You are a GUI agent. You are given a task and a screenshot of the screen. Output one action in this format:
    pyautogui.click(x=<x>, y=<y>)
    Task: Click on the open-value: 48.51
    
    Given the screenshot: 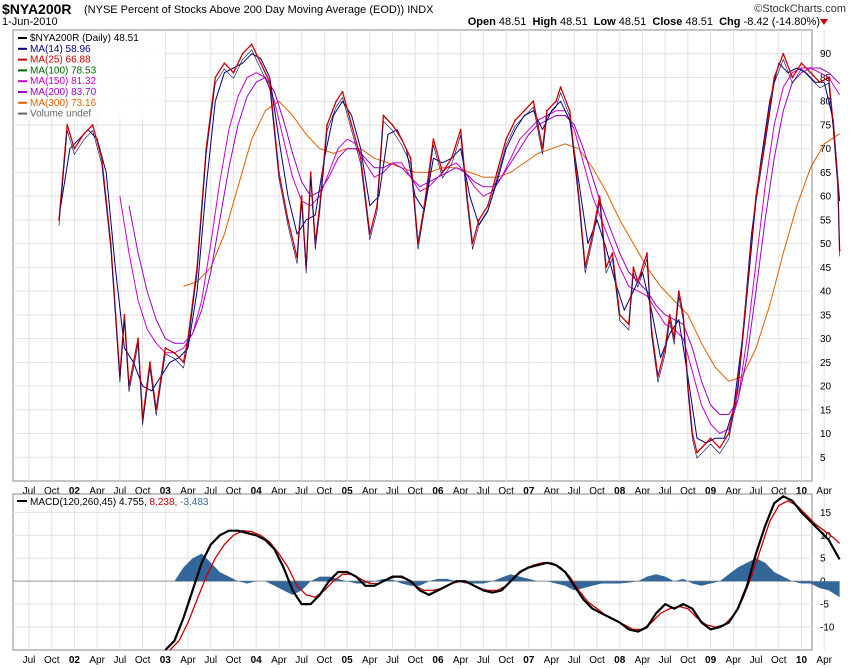 What is the action you would take?
    pyautogui.click(x=512, y=22)
    